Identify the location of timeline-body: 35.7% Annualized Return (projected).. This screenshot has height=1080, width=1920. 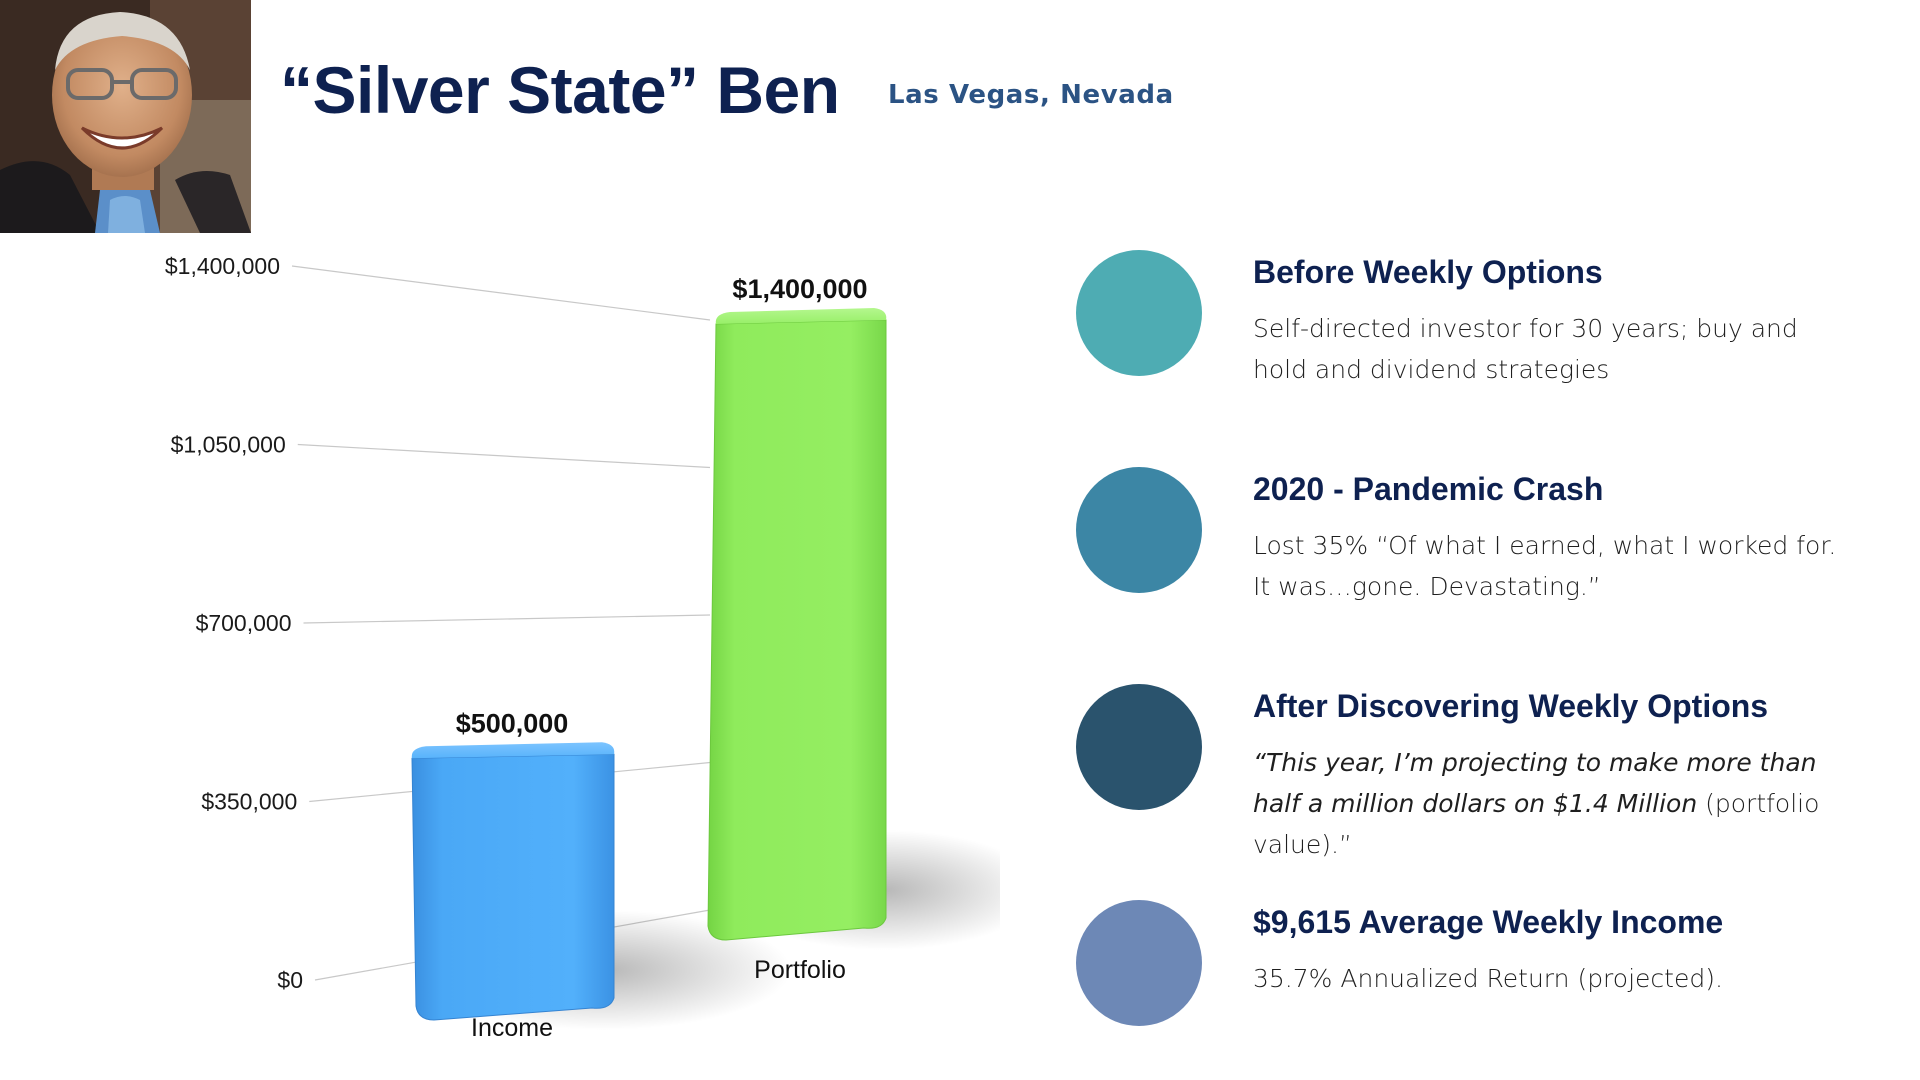
(1548, 978).